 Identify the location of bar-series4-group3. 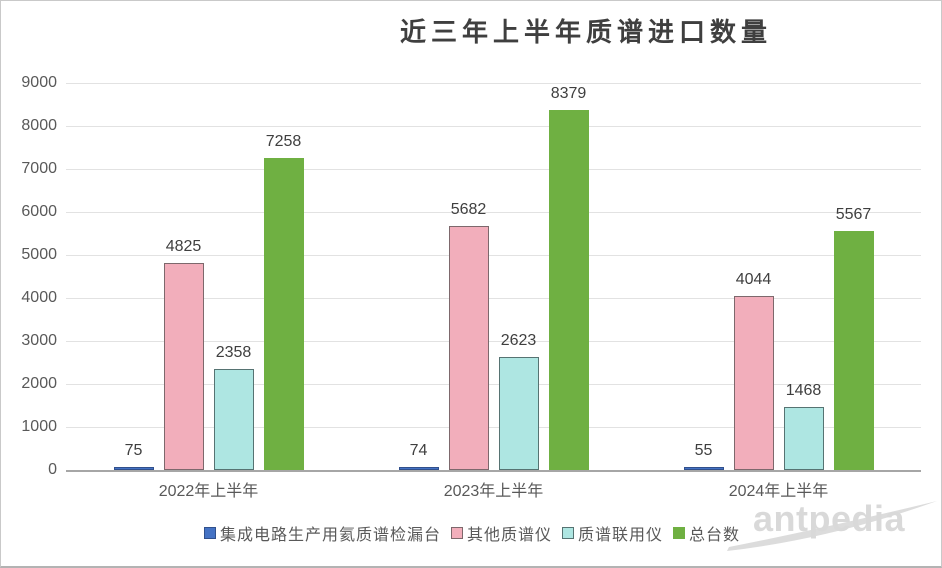
(853, 350).